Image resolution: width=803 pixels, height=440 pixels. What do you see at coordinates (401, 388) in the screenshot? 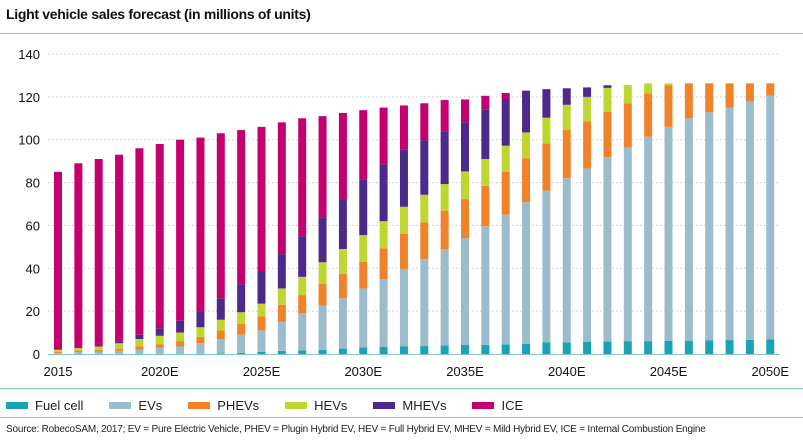
I see `legend-top-divider` at bounding box center [401, 388].